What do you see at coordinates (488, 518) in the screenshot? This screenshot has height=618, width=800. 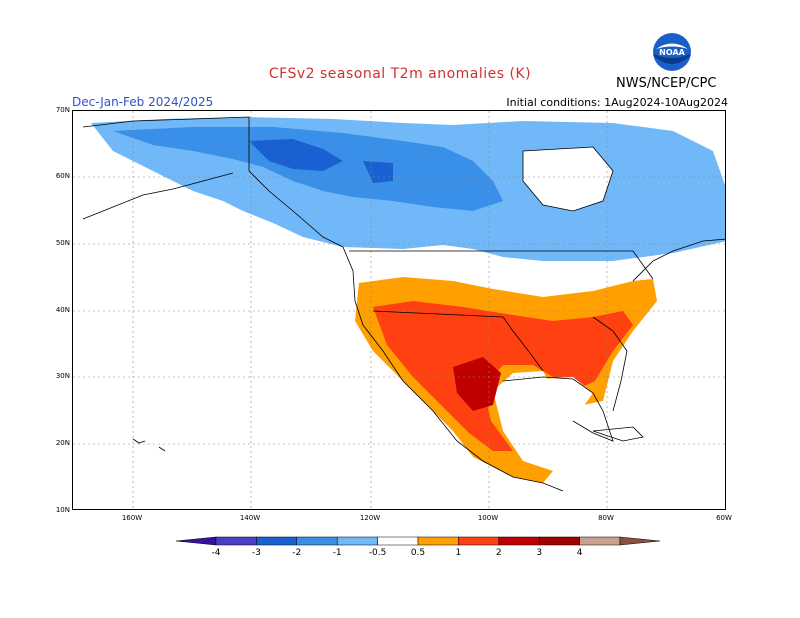 I see `lon-label: 100W` at bounding box center [488, 518].